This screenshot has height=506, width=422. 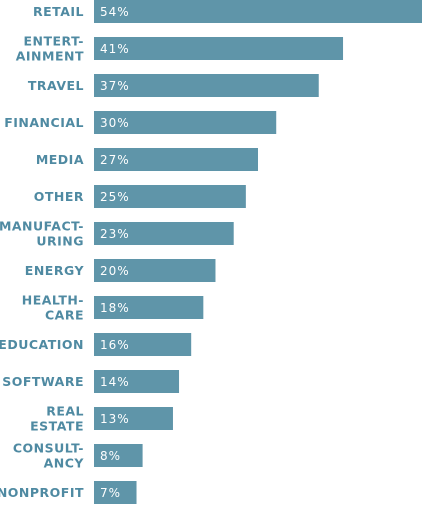 What do you see at coordinates (115, 234) in the screenshot?
I see `value-label: 23%` at bounding box center [115, 234].